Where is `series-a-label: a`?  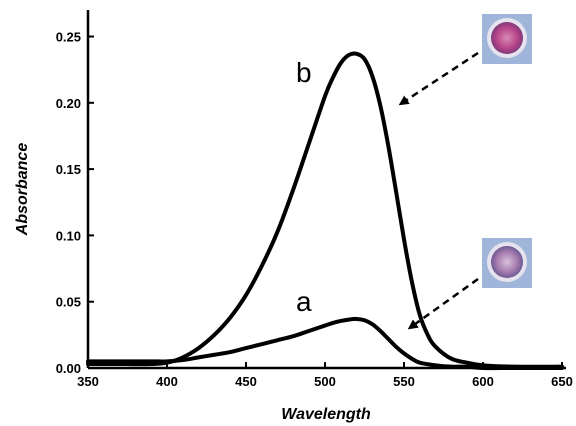
series-a-label: a is located at coordinates (304, 301).